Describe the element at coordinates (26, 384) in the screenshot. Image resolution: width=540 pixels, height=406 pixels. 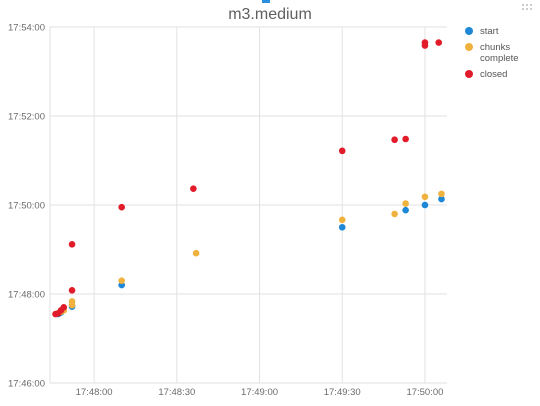
I see `y-tick-label: 17:46:00` at that location.